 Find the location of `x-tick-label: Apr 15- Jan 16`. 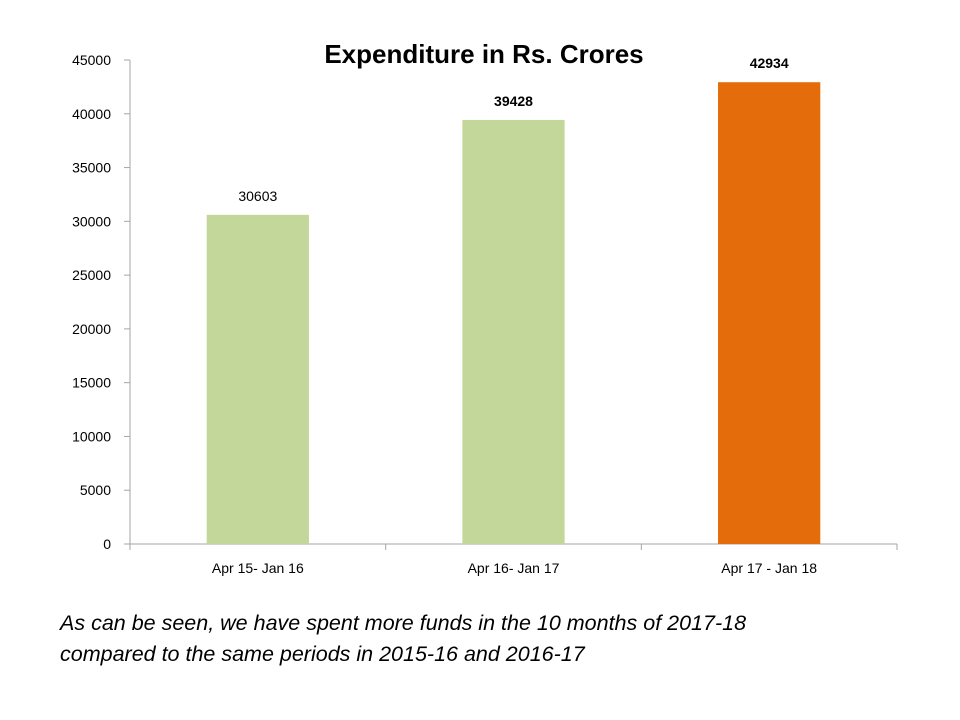

x-tick-label: Apr 15- Jan 16 is located at coordinates (258, 568).